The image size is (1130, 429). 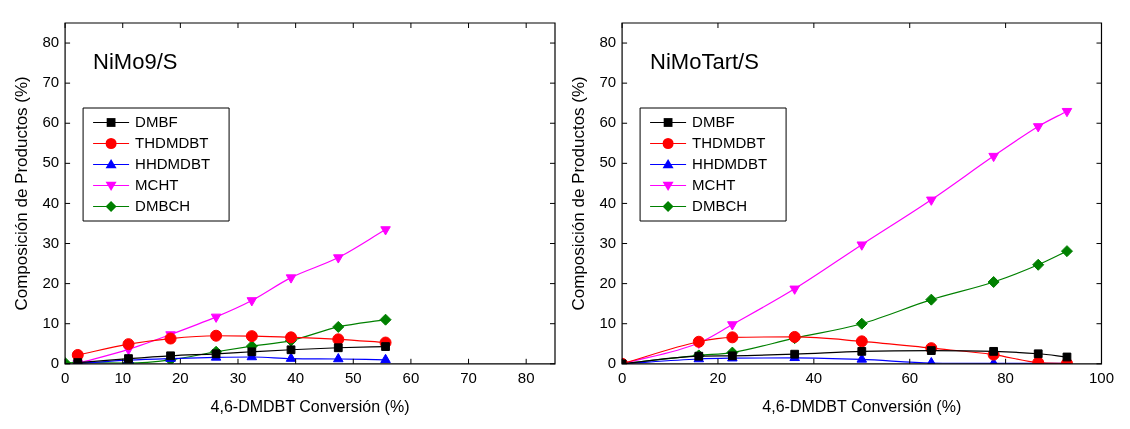 What do you see at coordinates (238, 377) in the screenshot?
I see `x-tick-label: 30` at bounding box center [238, 377].